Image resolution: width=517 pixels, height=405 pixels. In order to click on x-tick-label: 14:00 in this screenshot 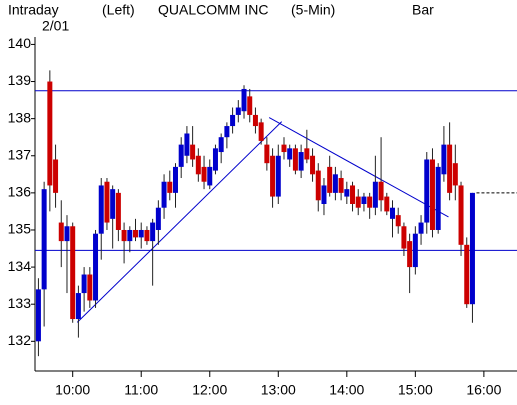, I will do `click(346, 390)`.